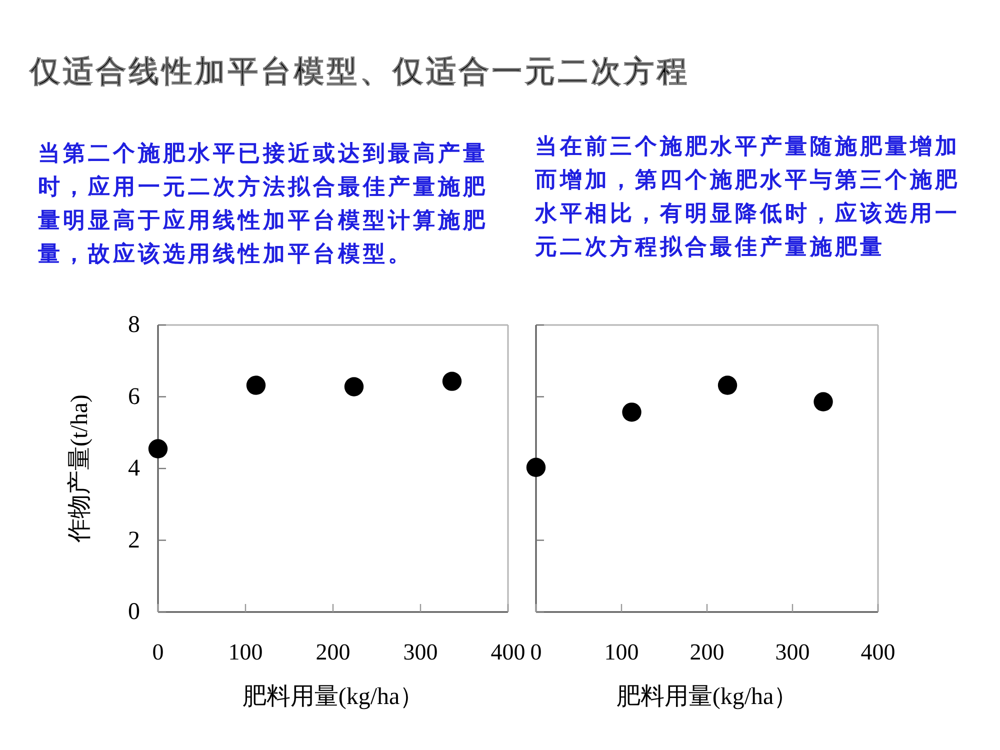  What do you see at coordinates (359, 71) in the screenshot?
I see `chart-title: 仅适合线性加平台模型、仅适合一元二次方程` at bounding box center [359, 71].